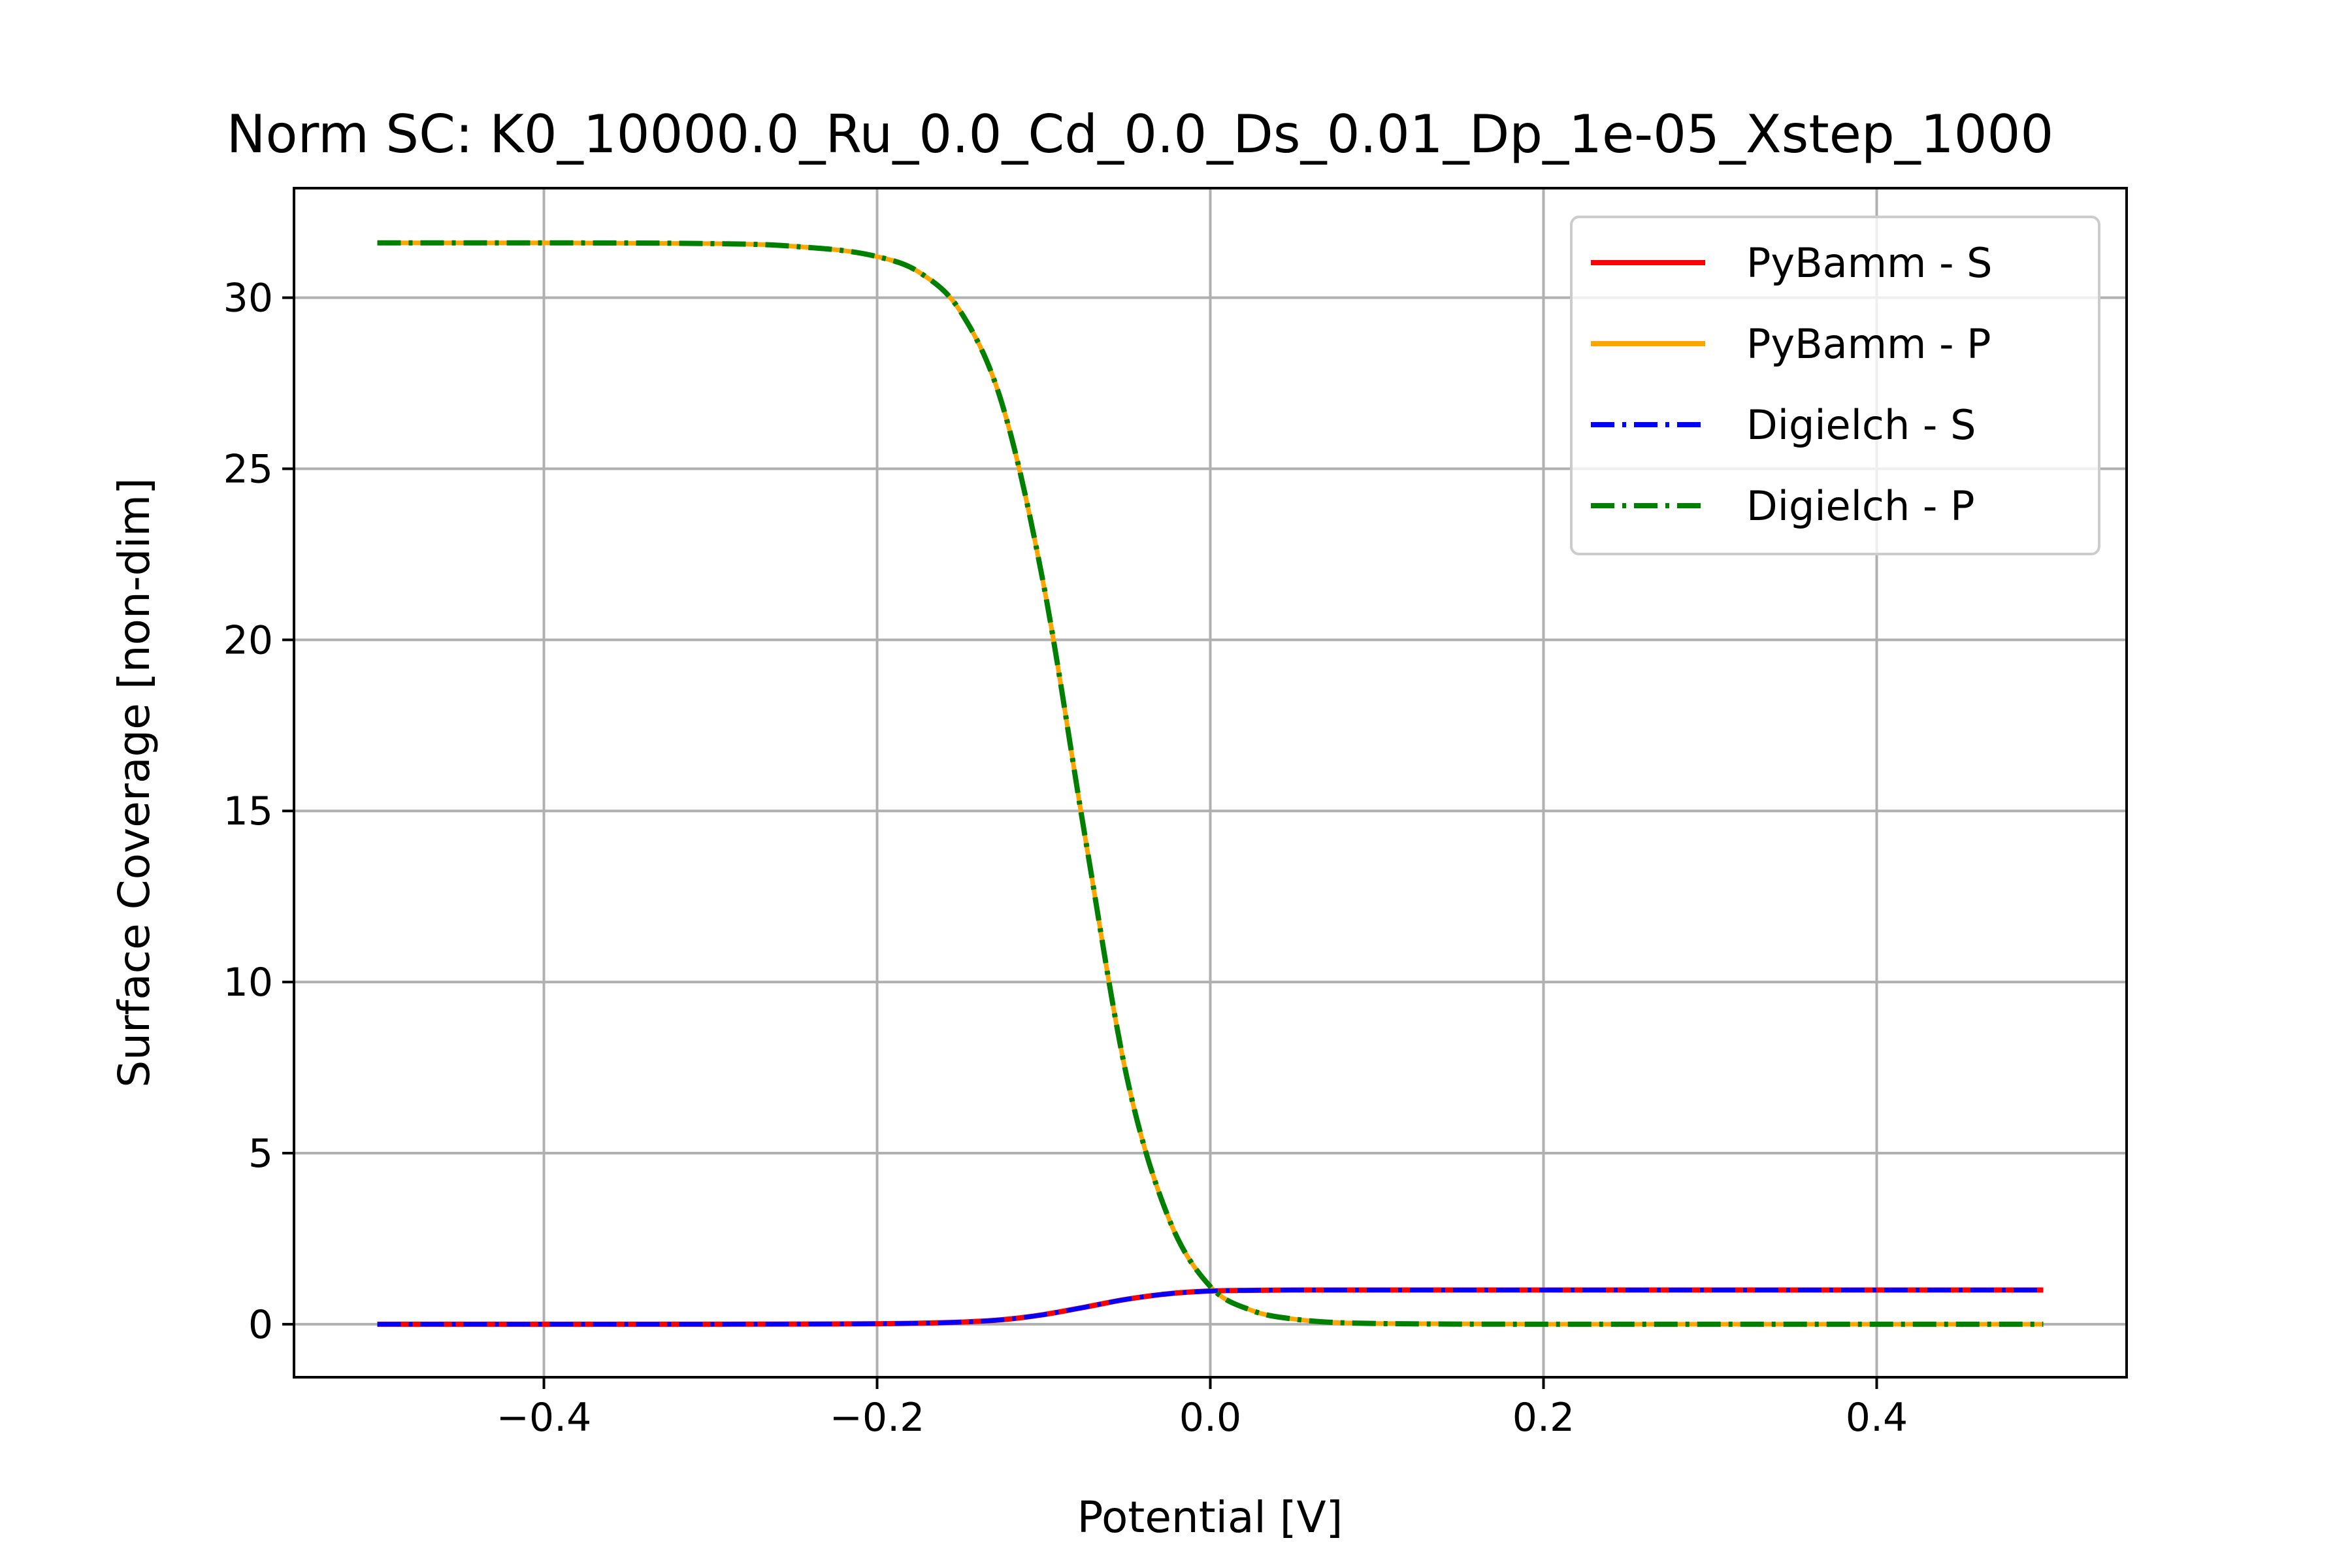  I want to click on x-axis-ticks: −0.4 −0.2 0.0 0.2 0.4, so click(1202, 1409).